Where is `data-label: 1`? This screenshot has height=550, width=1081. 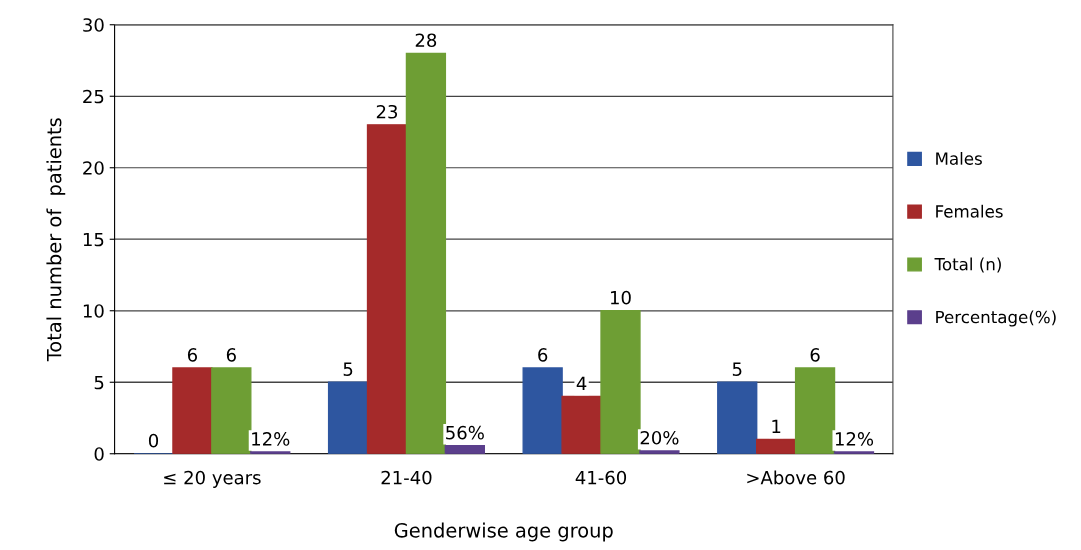
data-label: 1 is located at coordinates (776, 426).